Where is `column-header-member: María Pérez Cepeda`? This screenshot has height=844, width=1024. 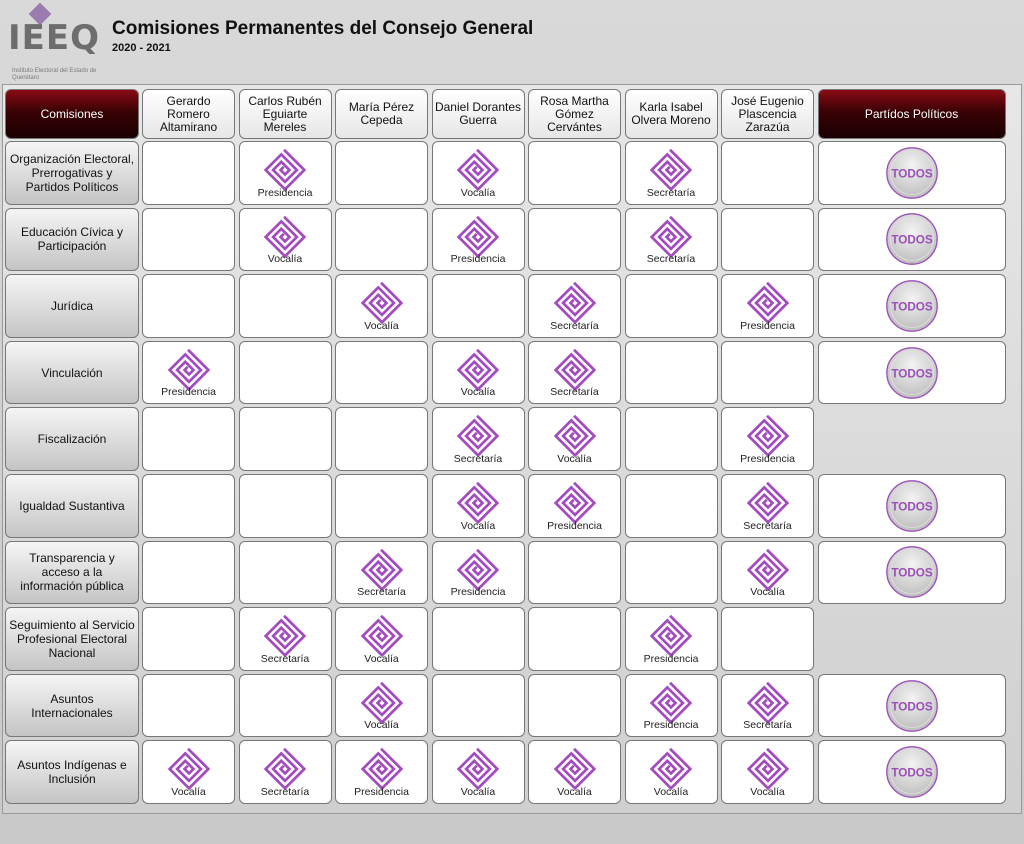
column-header-member: María Pérez Cepeda is located at coordinates (381, 114).